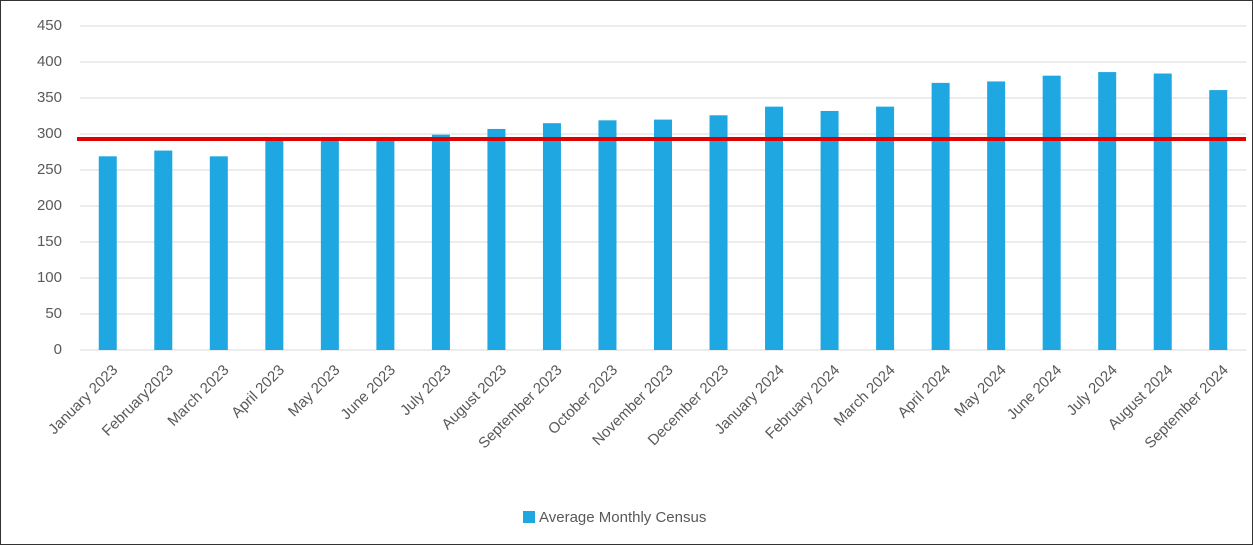 This screenshot has width=1253, height=545. I want to click on y-tick-label: 450, so click(49, 25).